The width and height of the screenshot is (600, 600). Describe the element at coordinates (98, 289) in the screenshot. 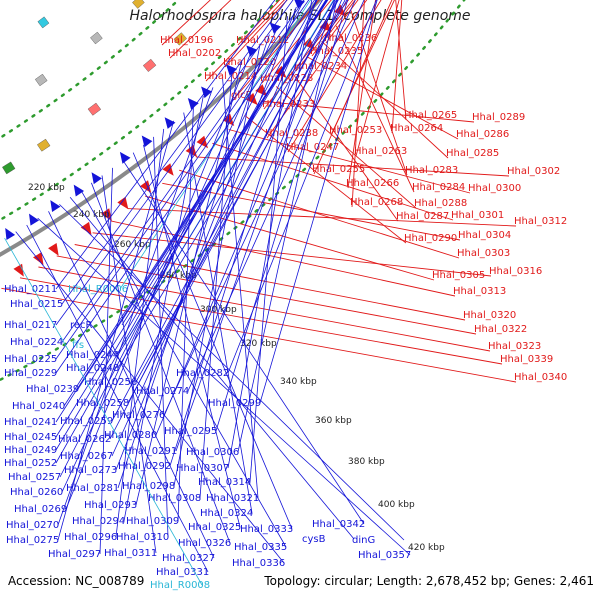

I see `reverse-gene-label-1: Hhal_R0006` at that location.